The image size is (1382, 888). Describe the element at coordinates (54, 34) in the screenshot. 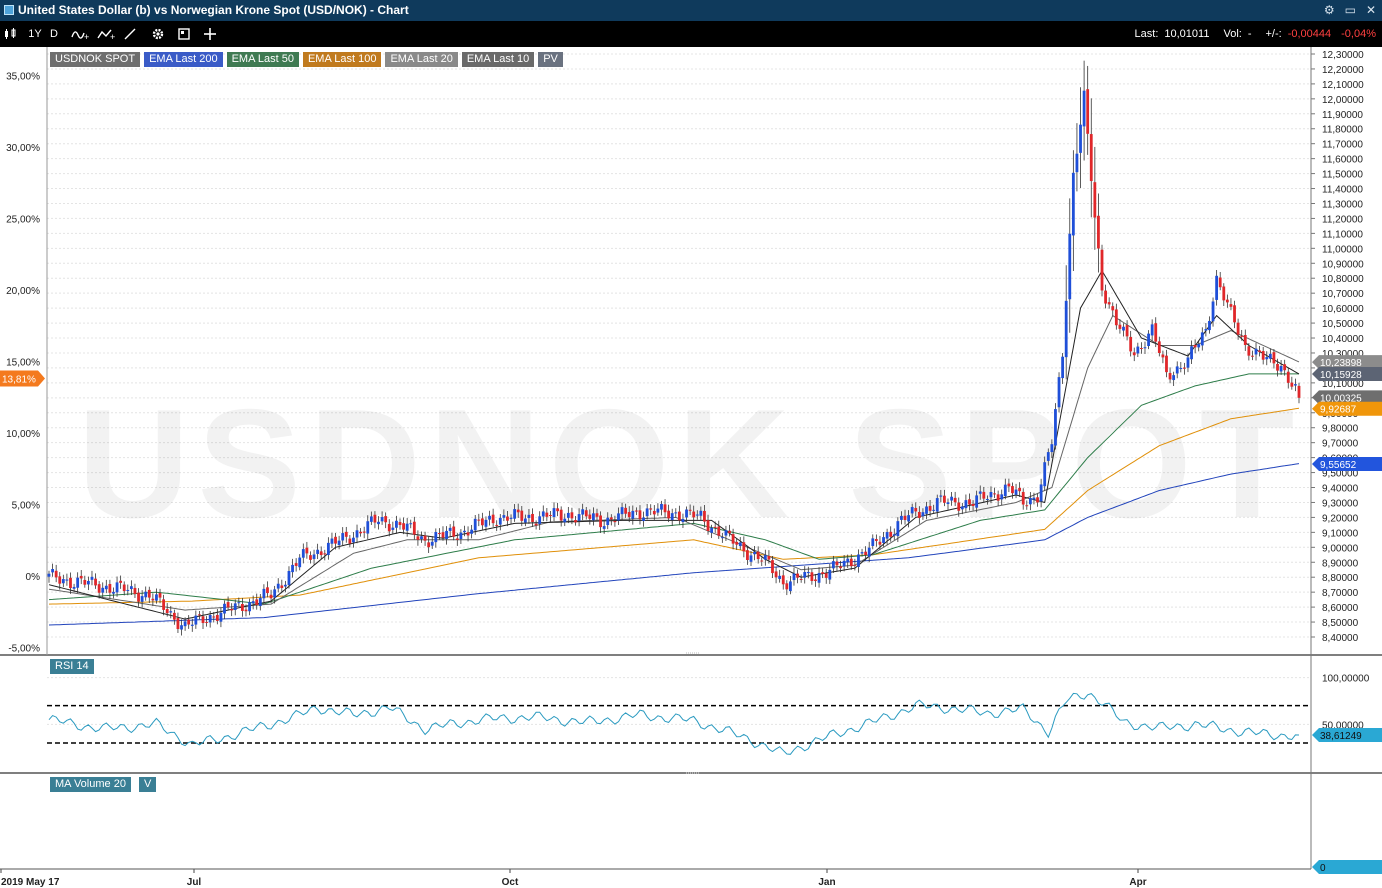

I see `interval-button: D` at that location.